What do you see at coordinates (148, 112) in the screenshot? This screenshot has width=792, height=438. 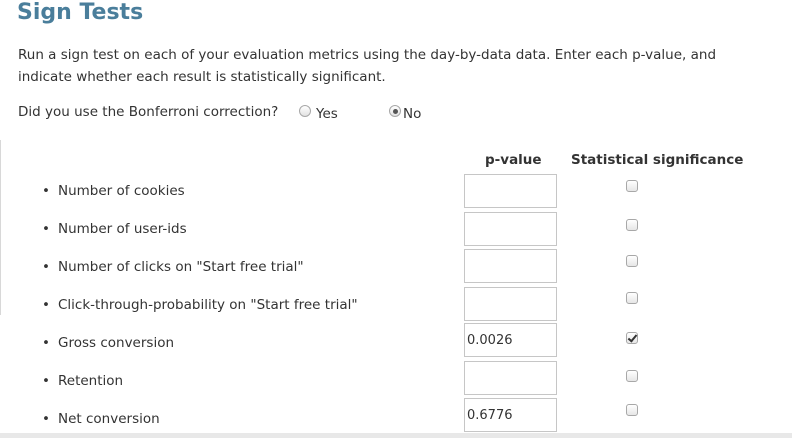 I see `bonferroni-question: Did you use the Bonferroni correction?` at bounding box center [148, 112].